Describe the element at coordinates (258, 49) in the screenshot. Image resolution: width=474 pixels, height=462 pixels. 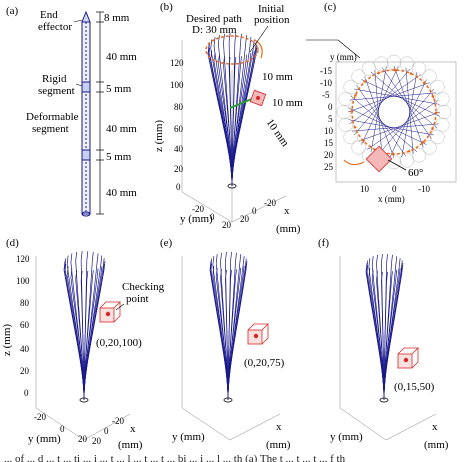
I see `path-direction-arrow` at that location.